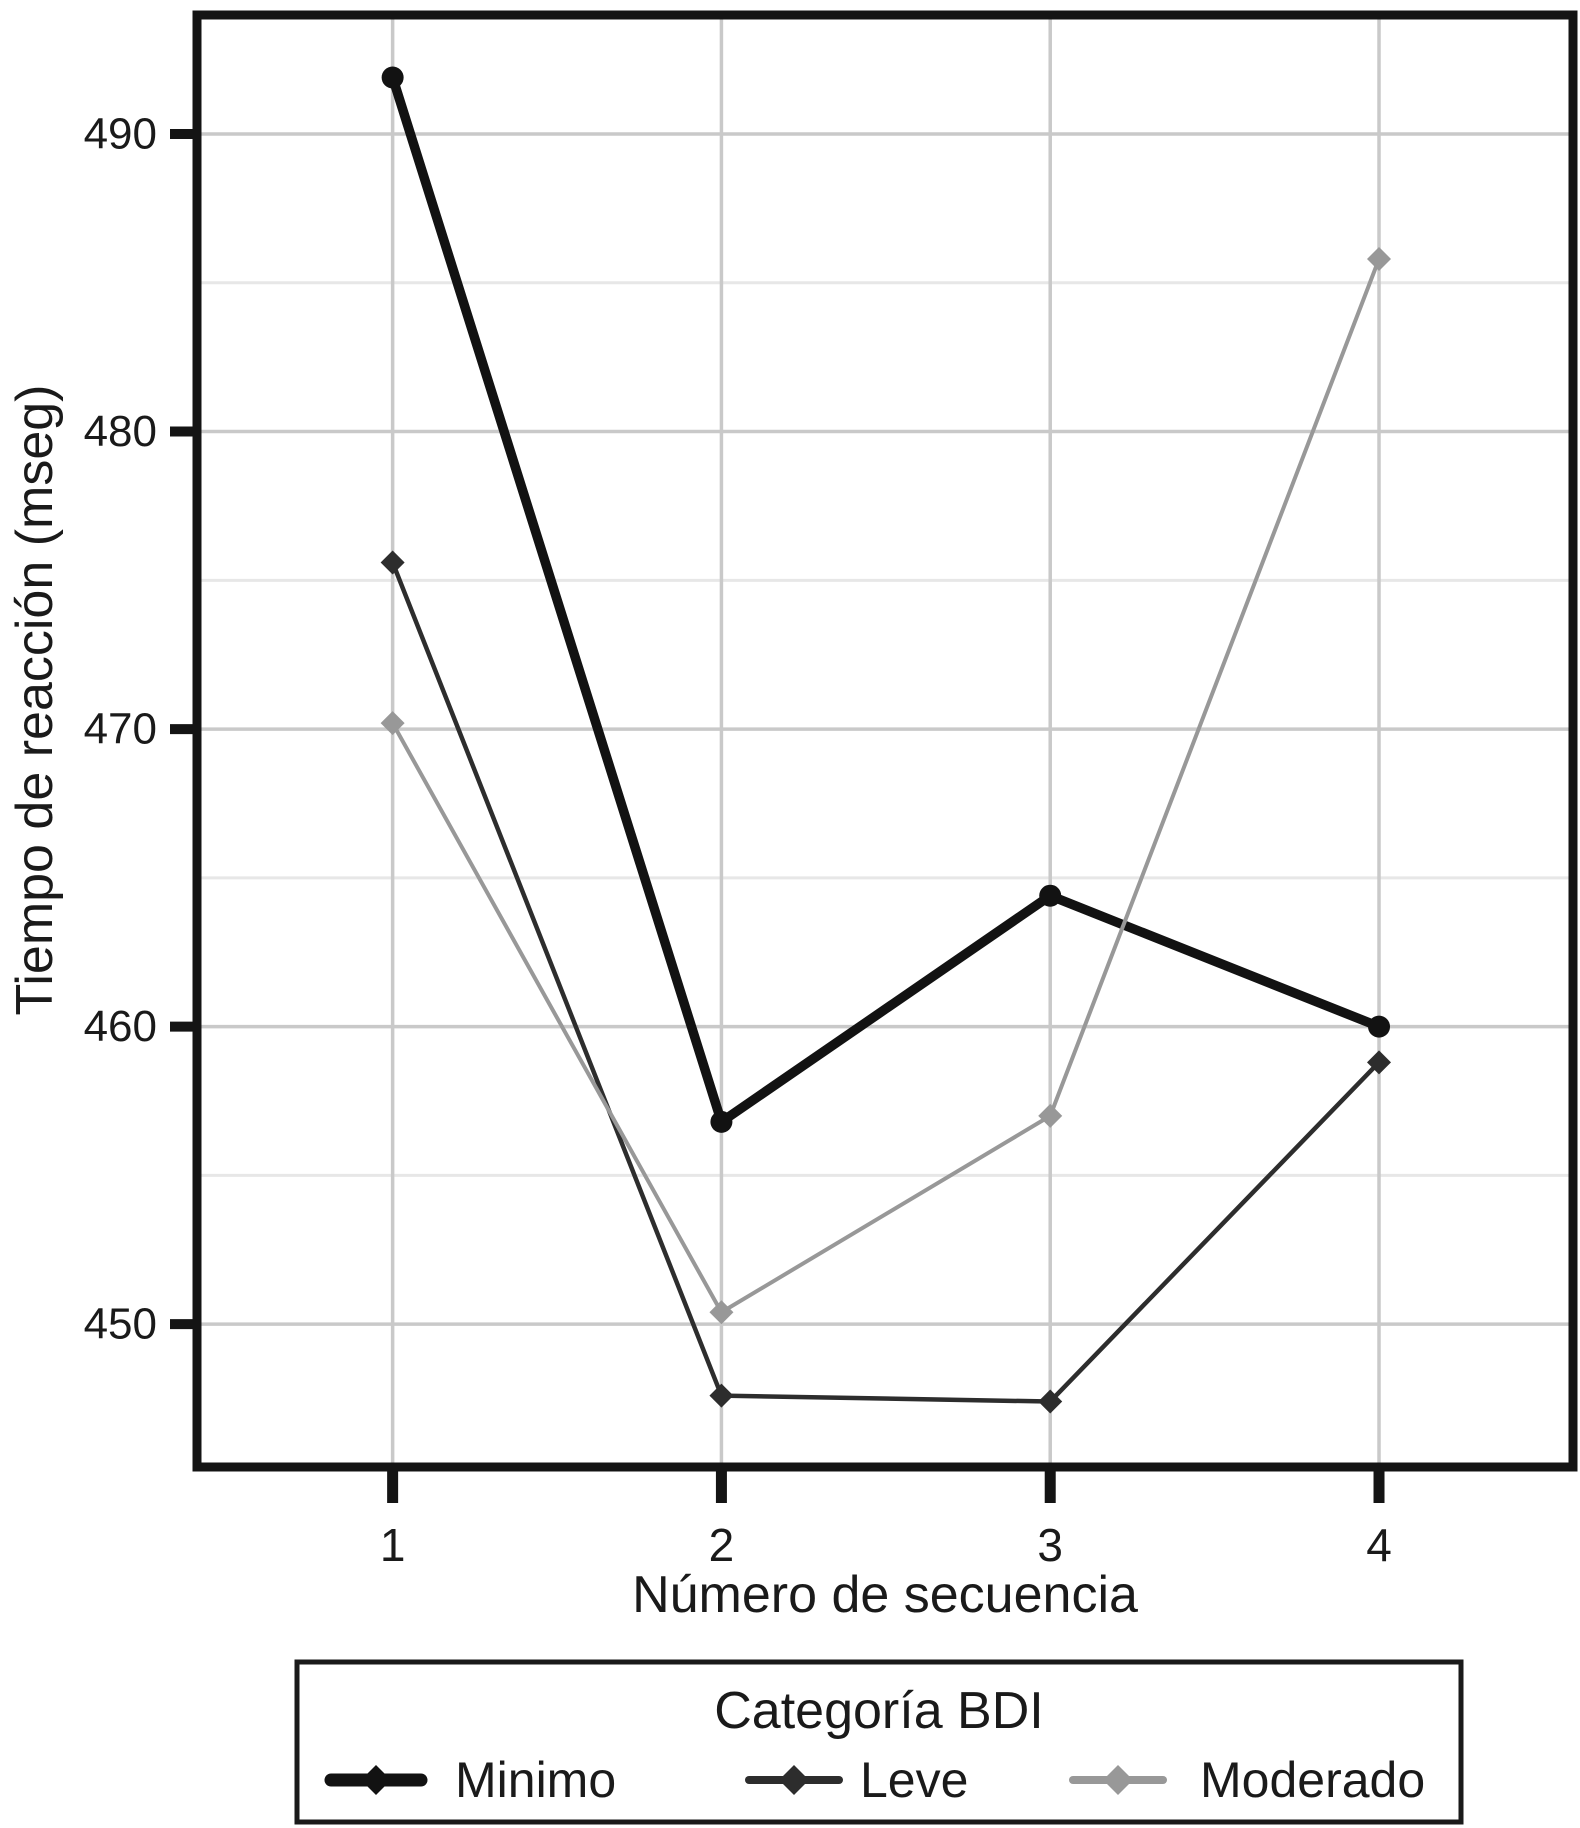 Image resolution: width=1580 pixels, height=1828 pixels. I want to click on legend-marker-moderado, so click(1118, 1780).